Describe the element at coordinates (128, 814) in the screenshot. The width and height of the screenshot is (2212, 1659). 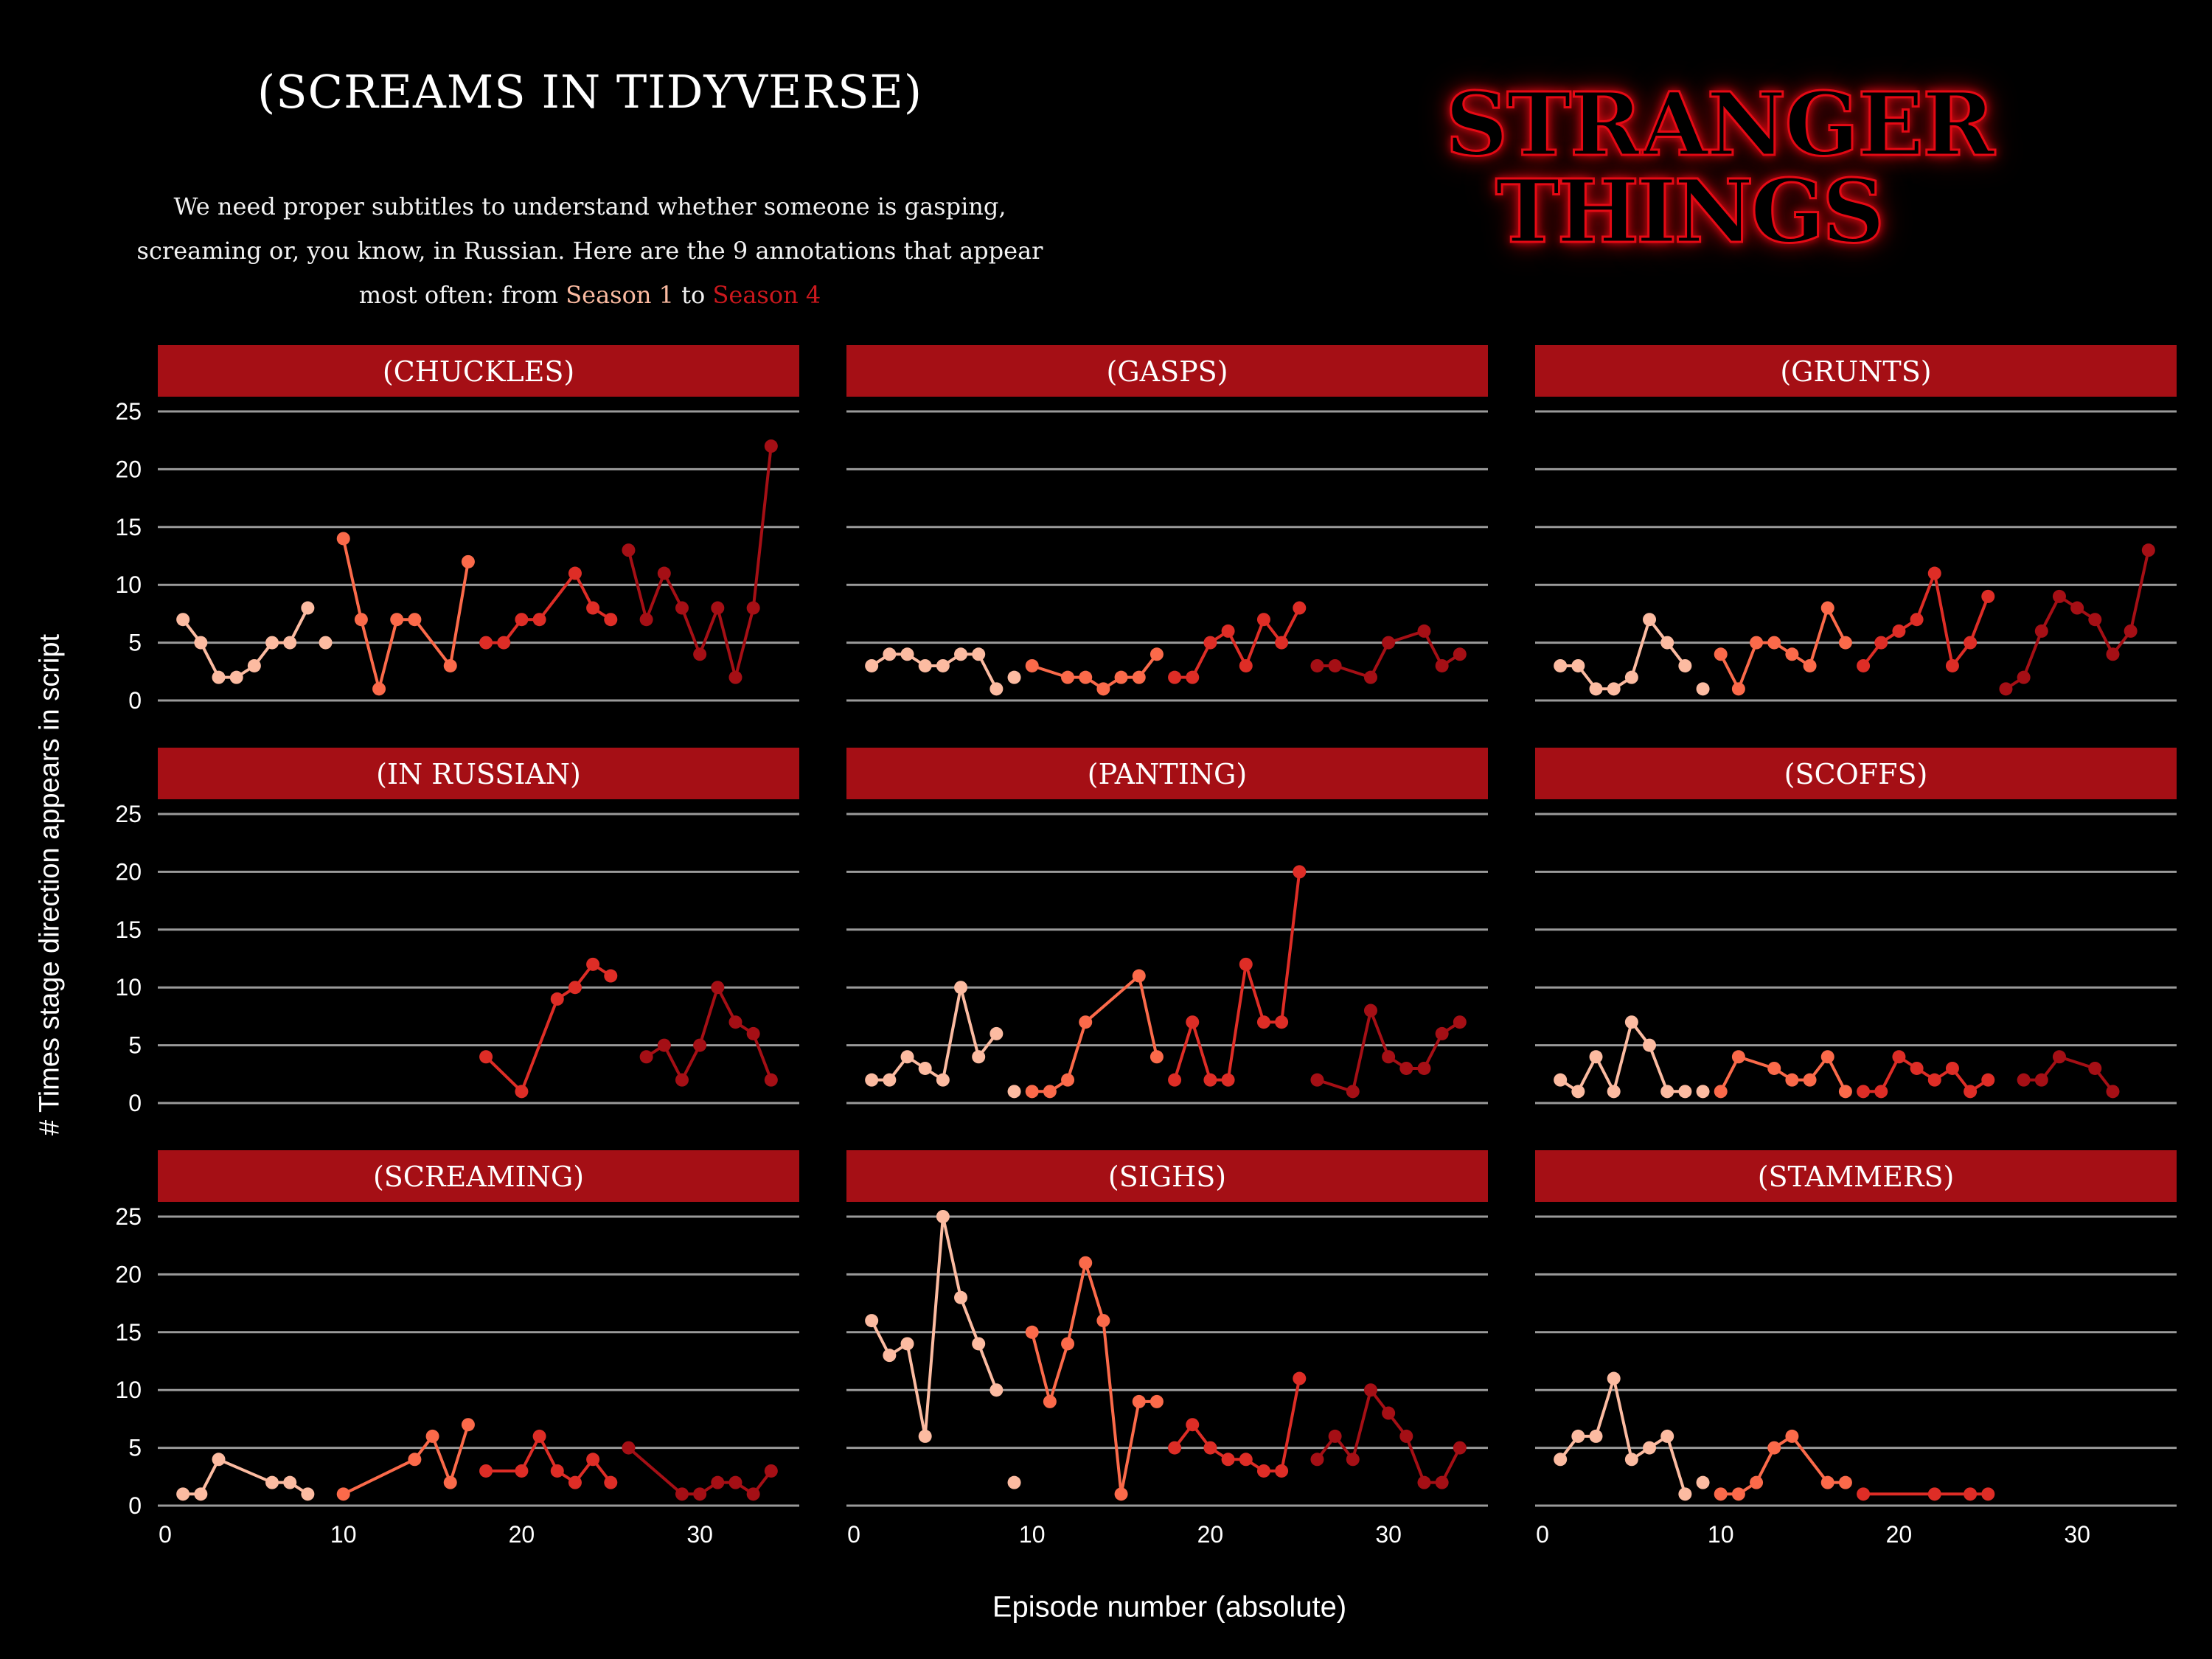
I see `y-tick-label: 25` at that location.